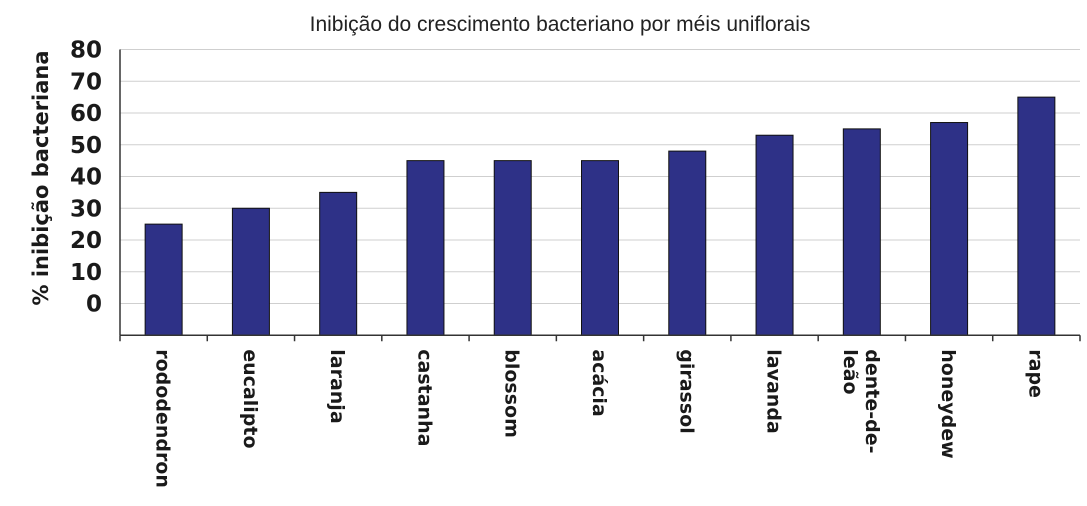 This screenshot has width=1087, height=506. What do you see at coordinates (41, 177) in the screenshot?
I see `y-axis-label: % inibição bacteriana` at bounding box center [41, 177].